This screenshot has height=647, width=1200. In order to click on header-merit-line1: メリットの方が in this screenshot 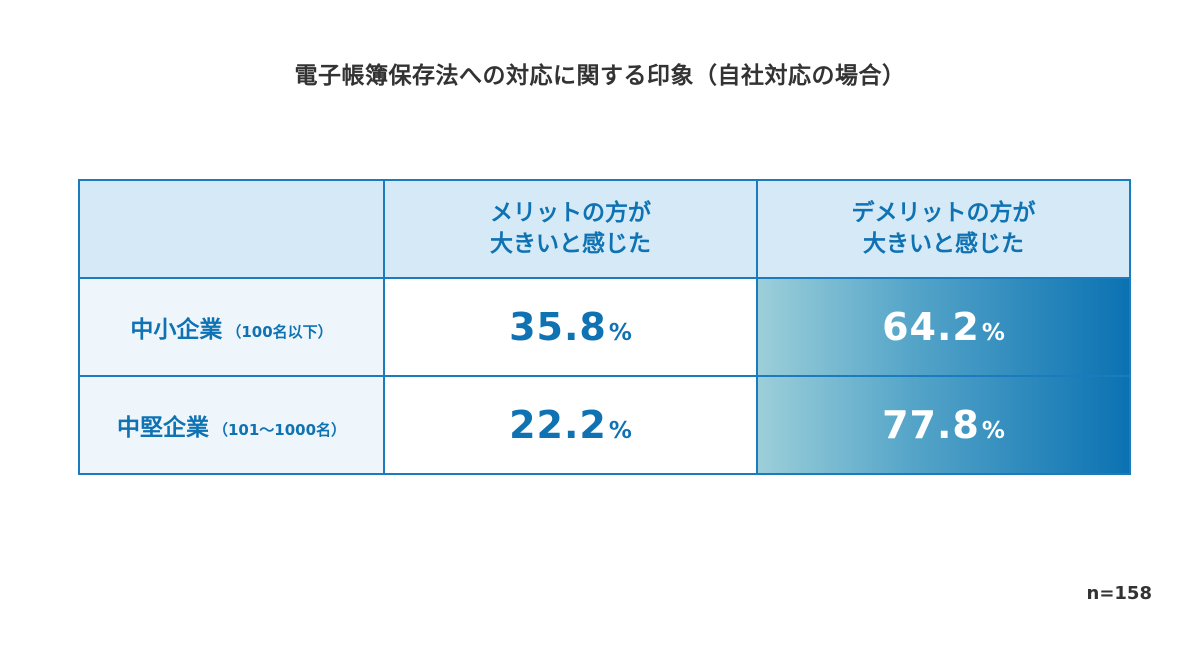, I will do `click(570, 213)`.